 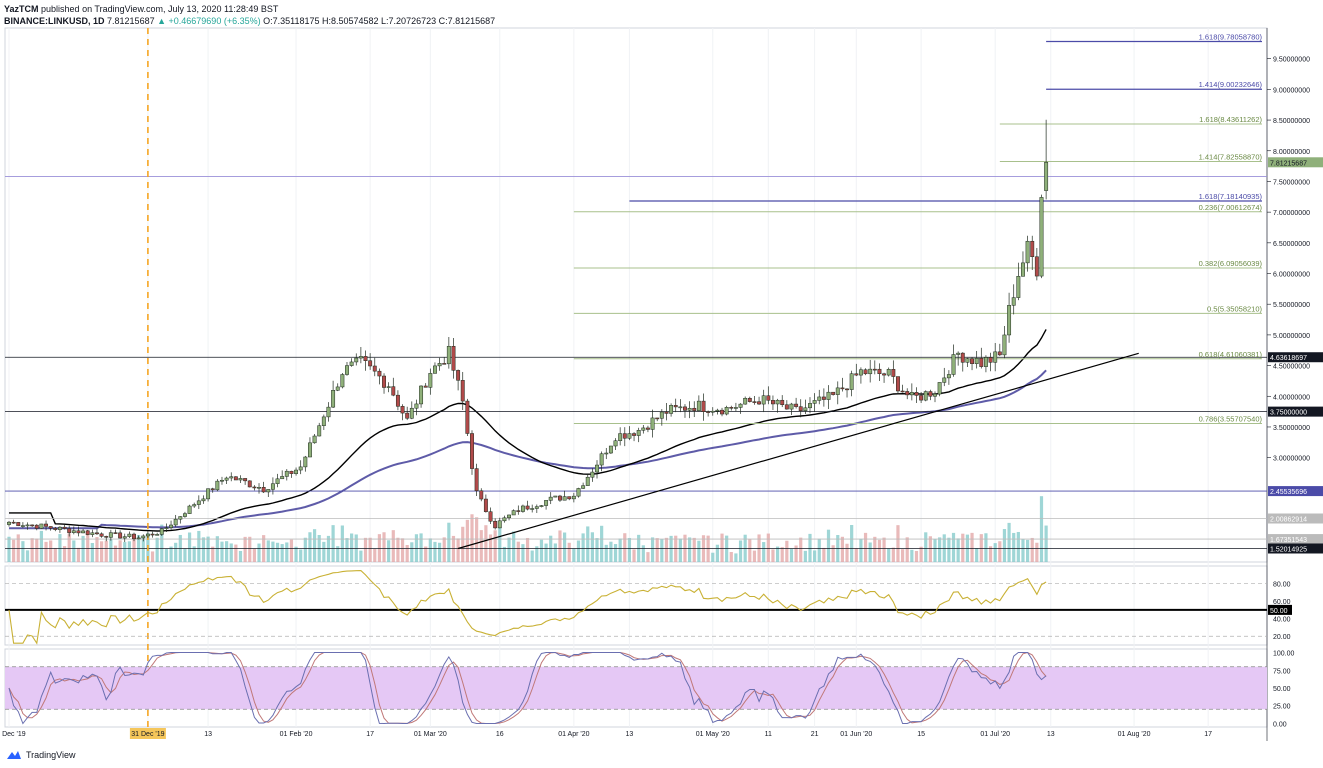 What do you see at coordinates (798, 451) in the screenshot?
I see `trendline` at bounding box center [798, 451].